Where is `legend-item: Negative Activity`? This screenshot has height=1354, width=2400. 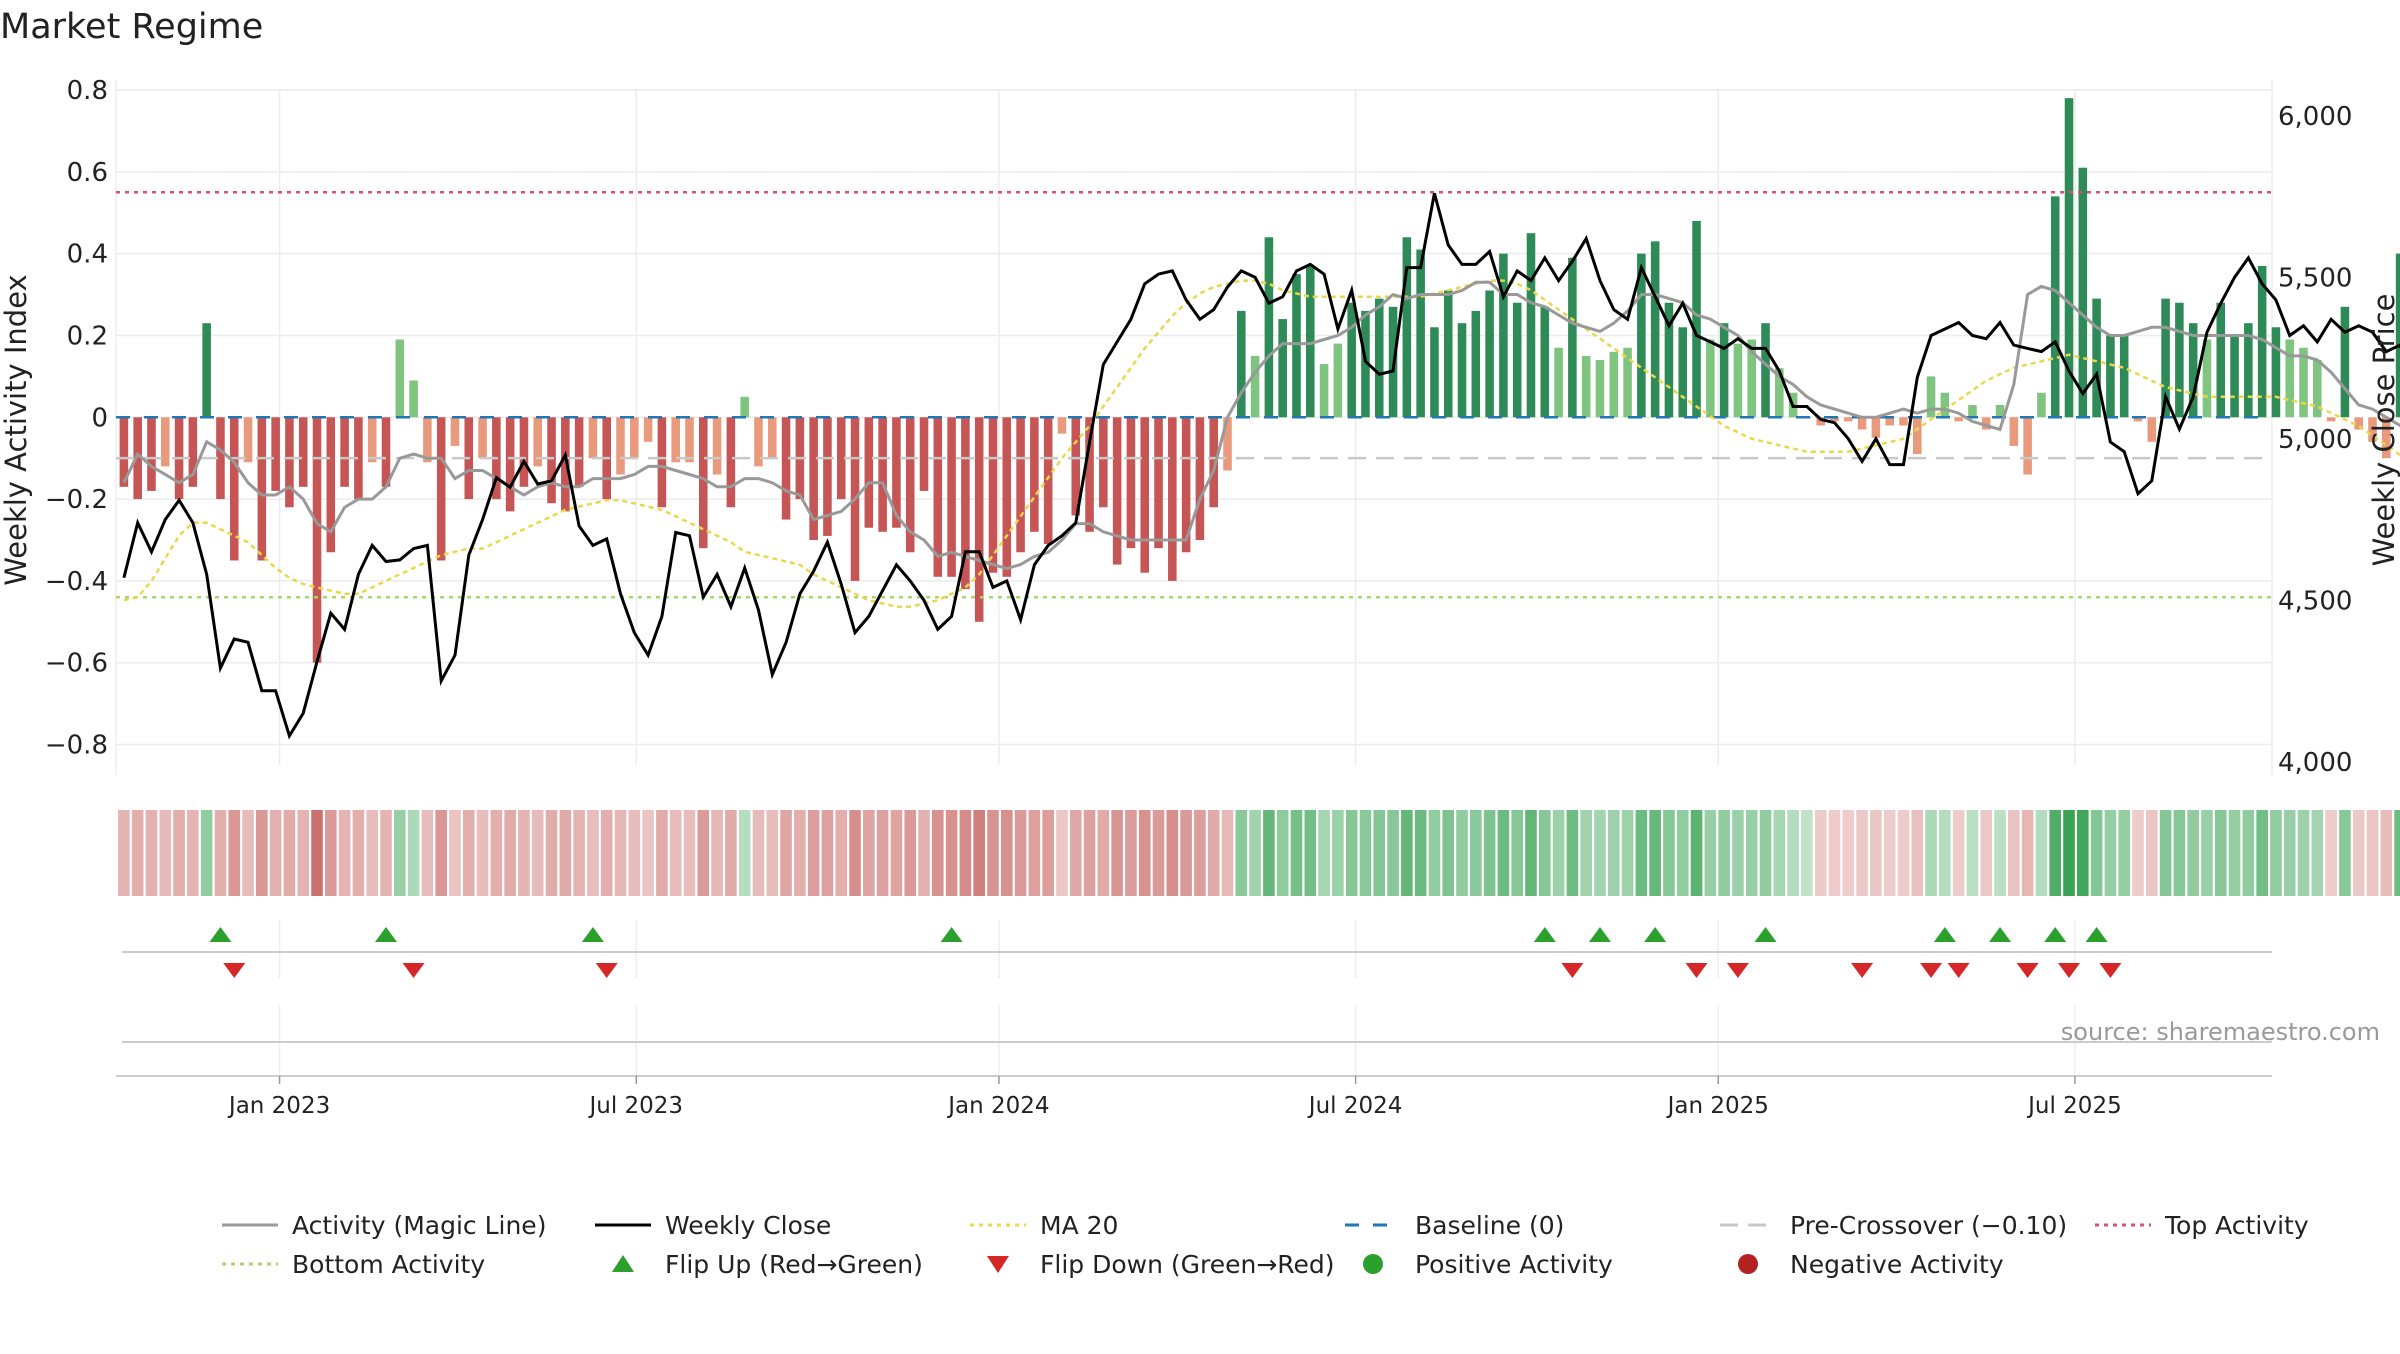 legend-item: Negative Activity is located at coordinates (1871, 1264).